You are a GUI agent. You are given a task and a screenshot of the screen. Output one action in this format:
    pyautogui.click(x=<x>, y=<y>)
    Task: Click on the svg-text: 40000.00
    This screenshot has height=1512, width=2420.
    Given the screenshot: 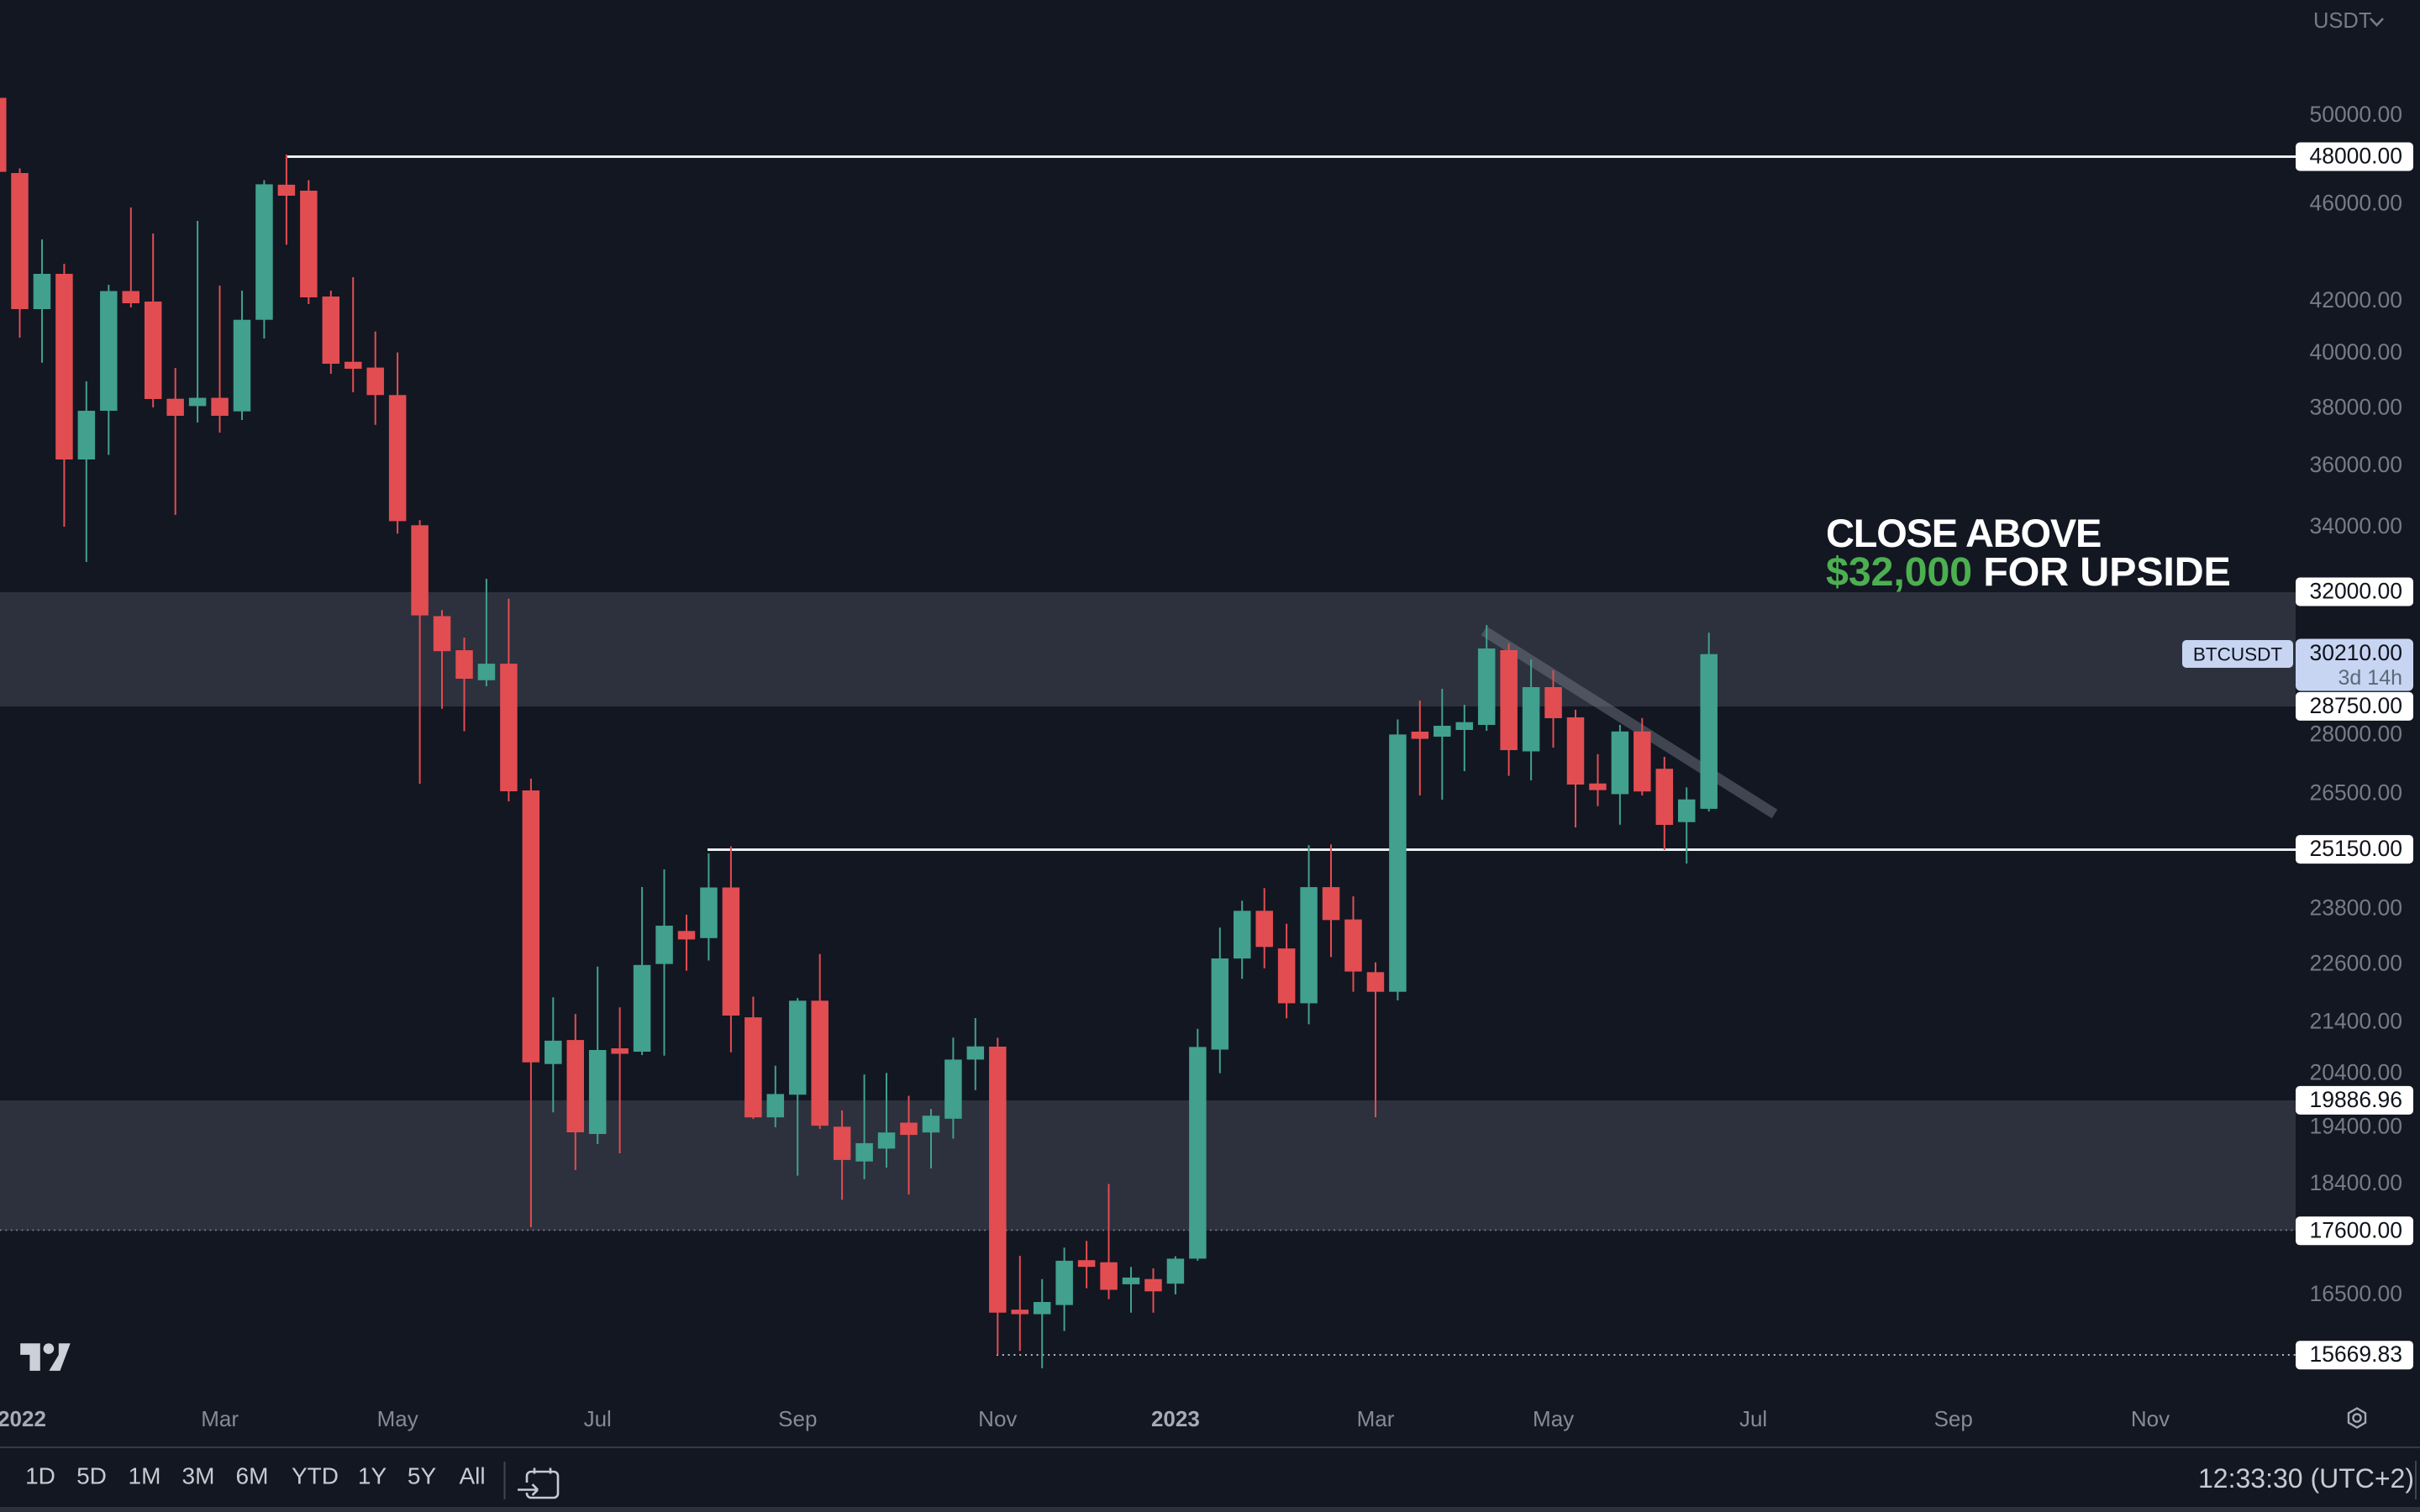 What is the action you would take?
    pyautogui.click(x=2355, y=352)
    